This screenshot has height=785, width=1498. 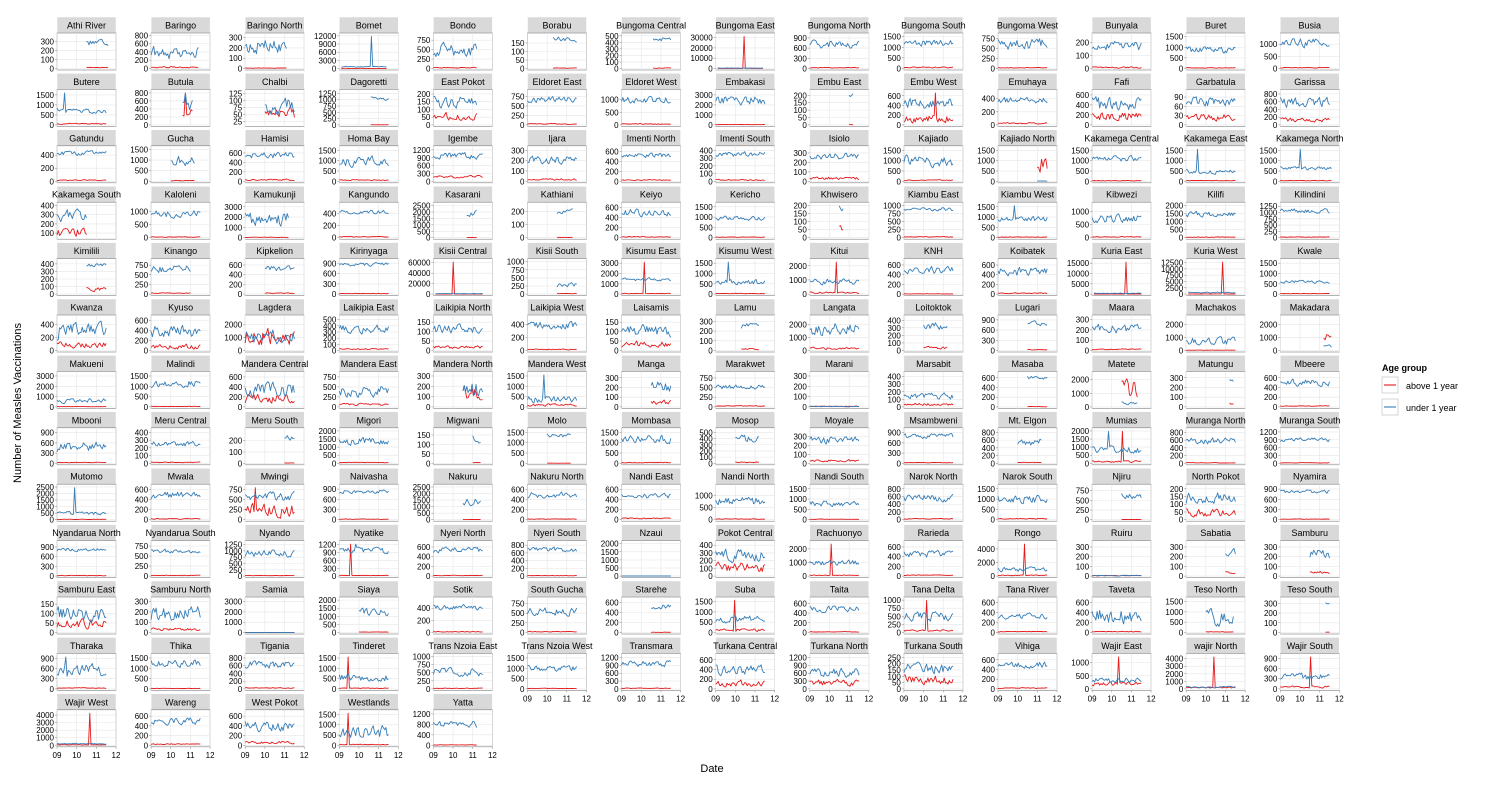 I want to click on facet-title: Suba, so click(x=745, y=590).